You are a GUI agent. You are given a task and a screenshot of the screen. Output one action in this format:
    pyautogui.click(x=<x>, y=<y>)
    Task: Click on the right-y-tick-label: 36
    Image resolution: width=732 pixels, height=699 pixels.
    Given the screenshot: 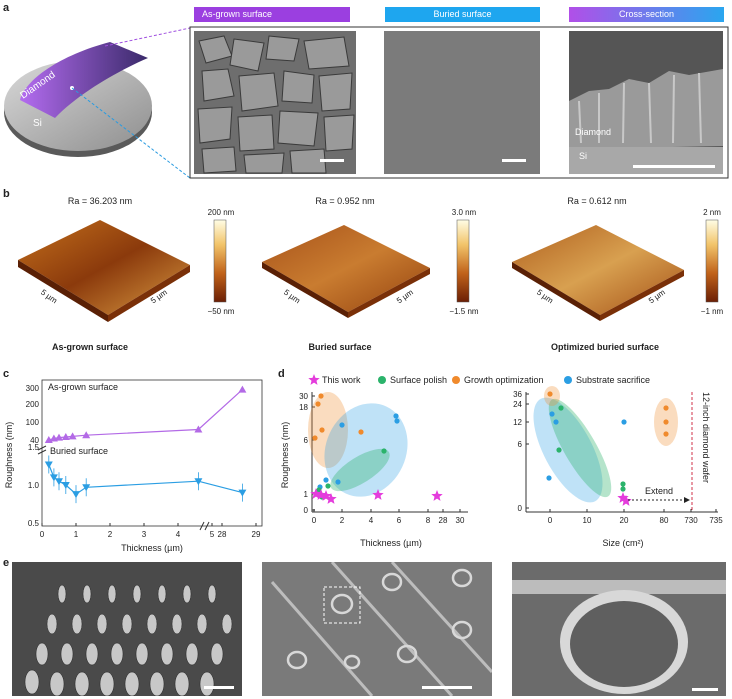 What is the action you would take?
    pyautogui.click(x=517, y=394)
    